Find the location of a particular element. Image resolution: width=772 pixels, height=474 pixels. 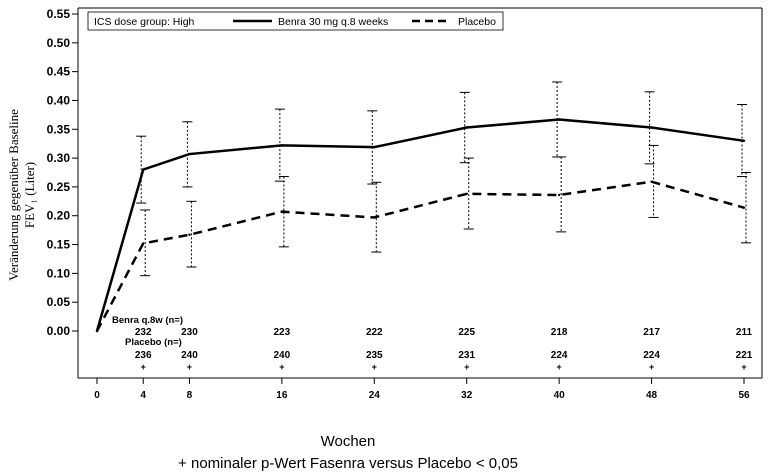

x-tick-label: 24 is located at coordinates (375, 395).